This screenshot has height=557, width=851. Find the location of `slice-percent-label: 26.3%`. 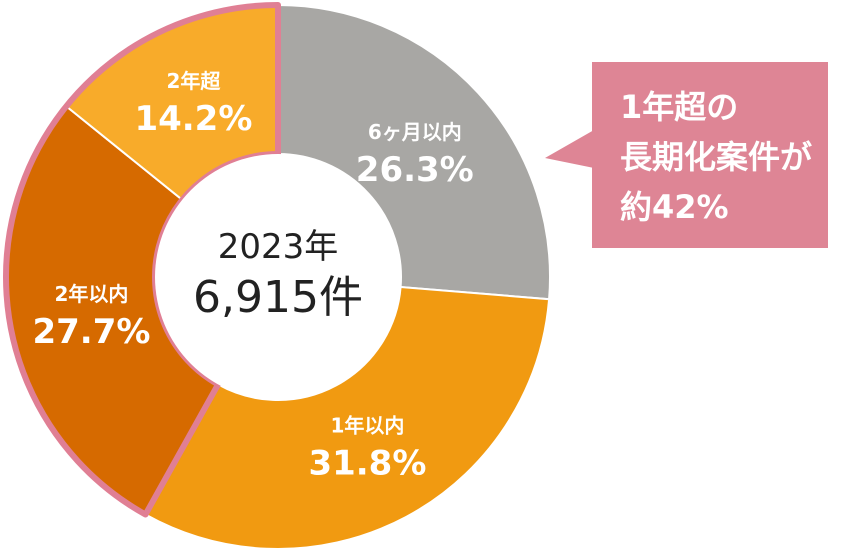

slice-percent-label: 26.3% is located at coordinates (415, 170).